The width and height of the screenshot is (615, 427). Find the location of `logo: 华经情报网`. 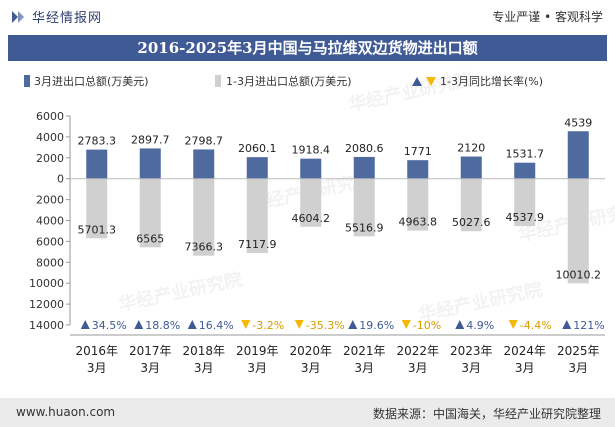

logo: 华经情报网 is located at coordinates (56, 16).